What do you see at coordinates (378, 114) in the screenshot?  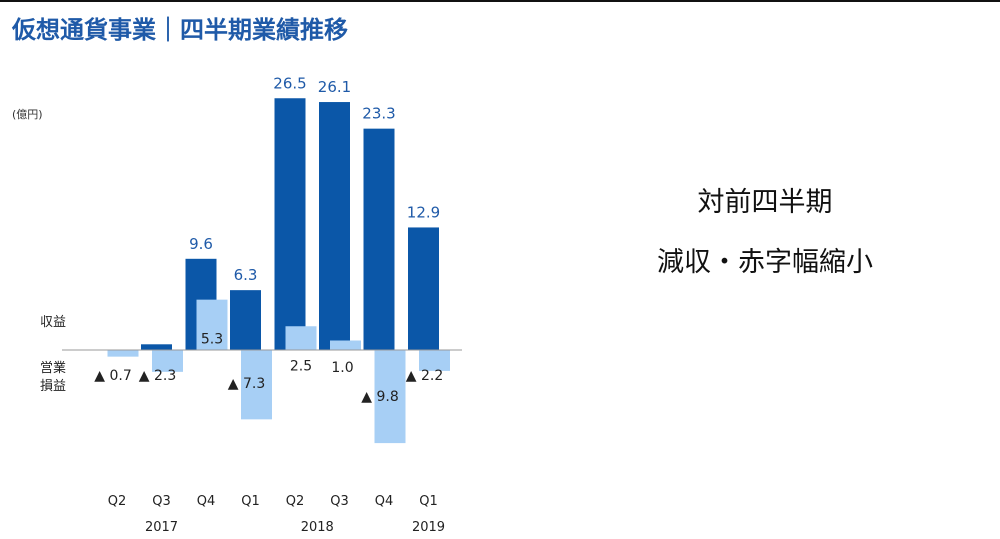 I see `revenue-value-label: 23.3` at bounding box center [378, 114].